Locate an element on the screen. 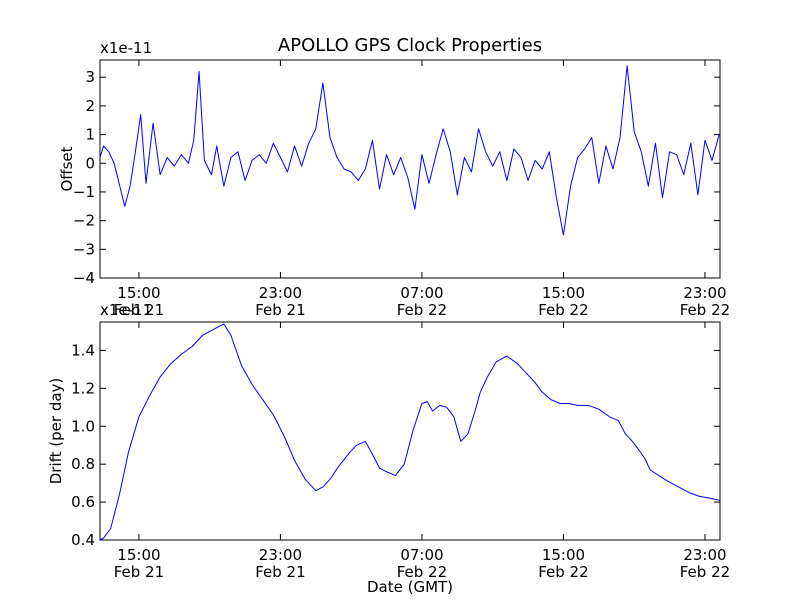 The width and height of the screenshot is (800, 600). bottom-x-tick-label-line2-2: Feb 22 is located at coordinates (422, 572).